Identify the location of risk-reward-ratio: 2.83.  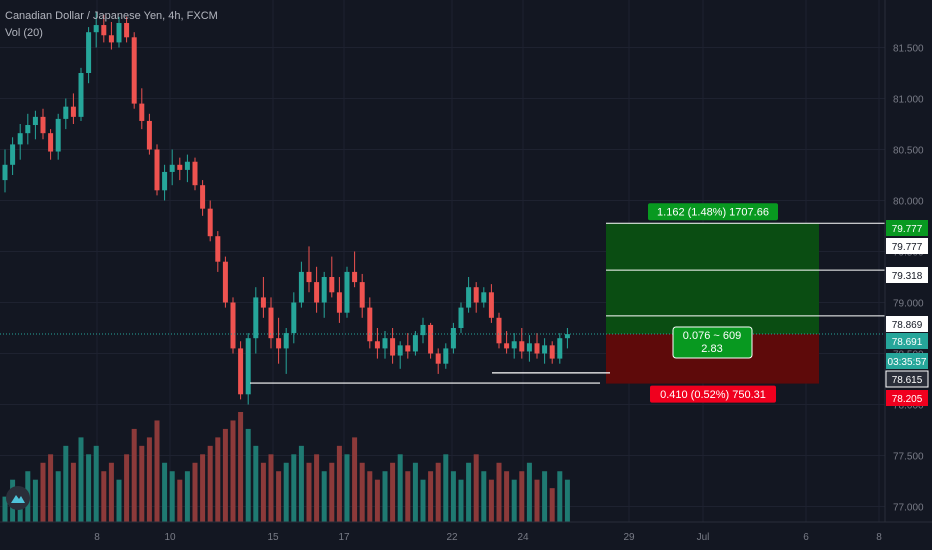
(711, 349).